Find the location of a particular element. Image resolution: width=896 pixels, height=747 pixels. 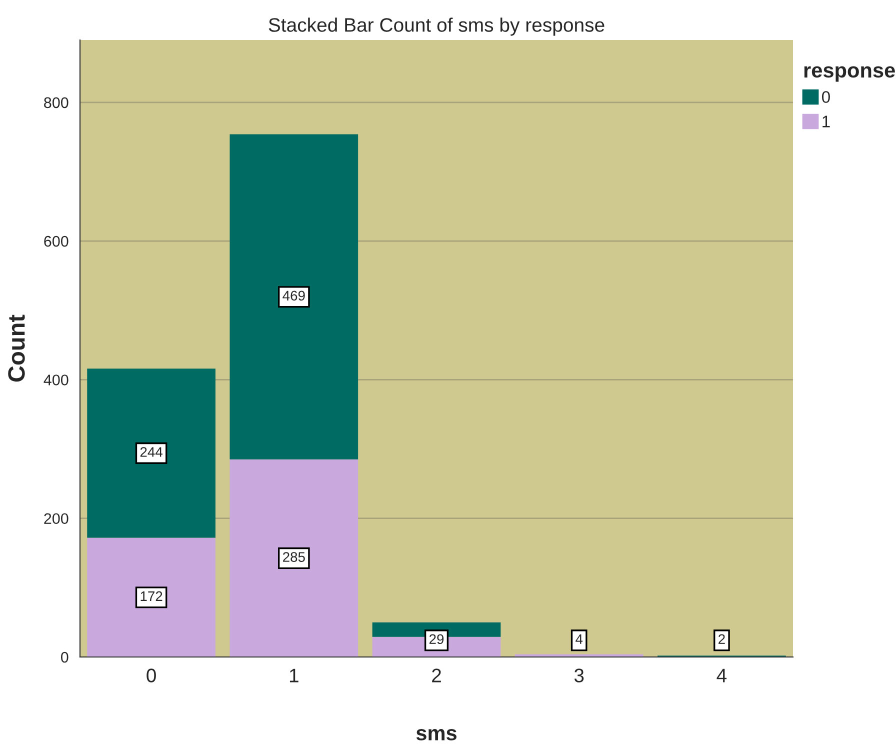

data-label: 285 is located at coordinates (294, 557).